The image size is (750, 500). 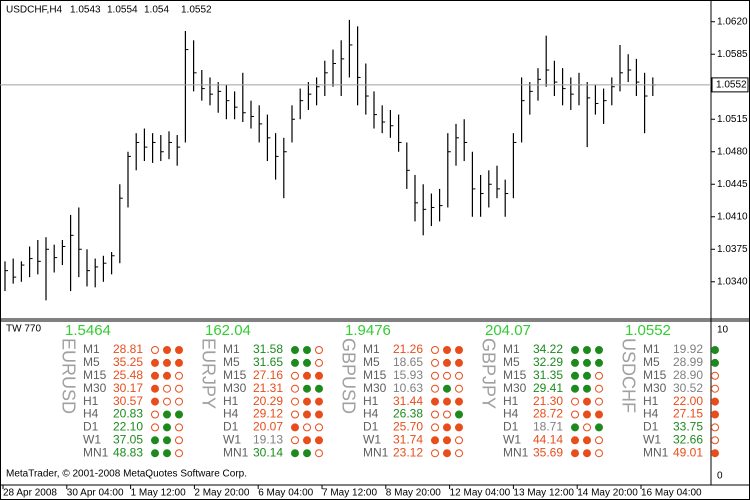 I want to click on strength-value: 33.75, so click(x=688, y=427).